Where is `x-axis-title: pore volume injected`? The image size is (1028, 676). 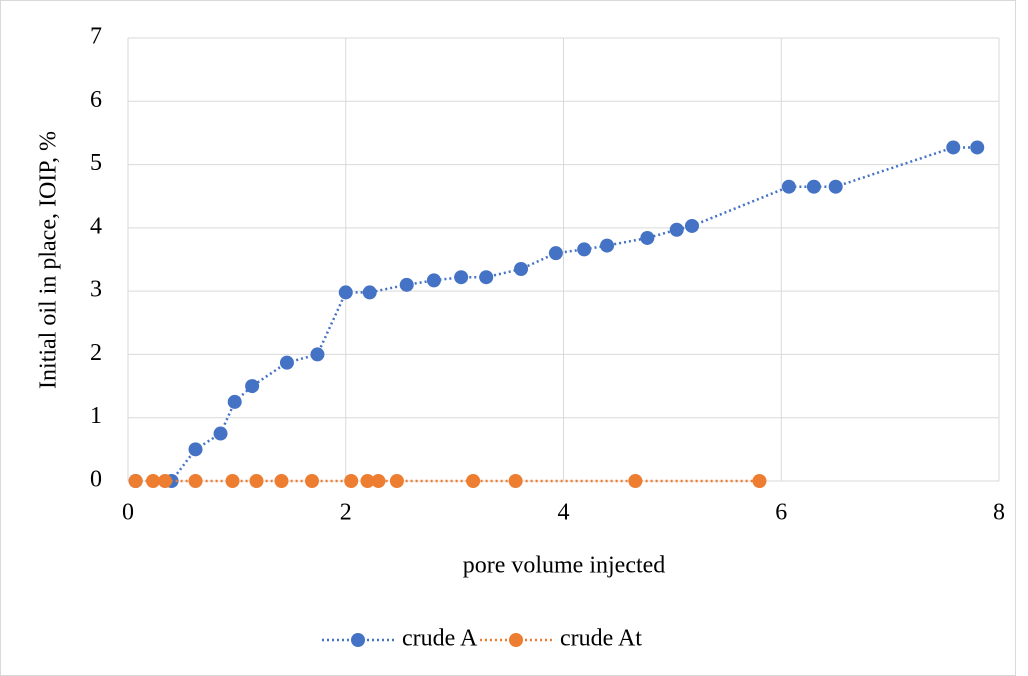 x-axis-title: pore volume injected is located at coordinates (564, 566).